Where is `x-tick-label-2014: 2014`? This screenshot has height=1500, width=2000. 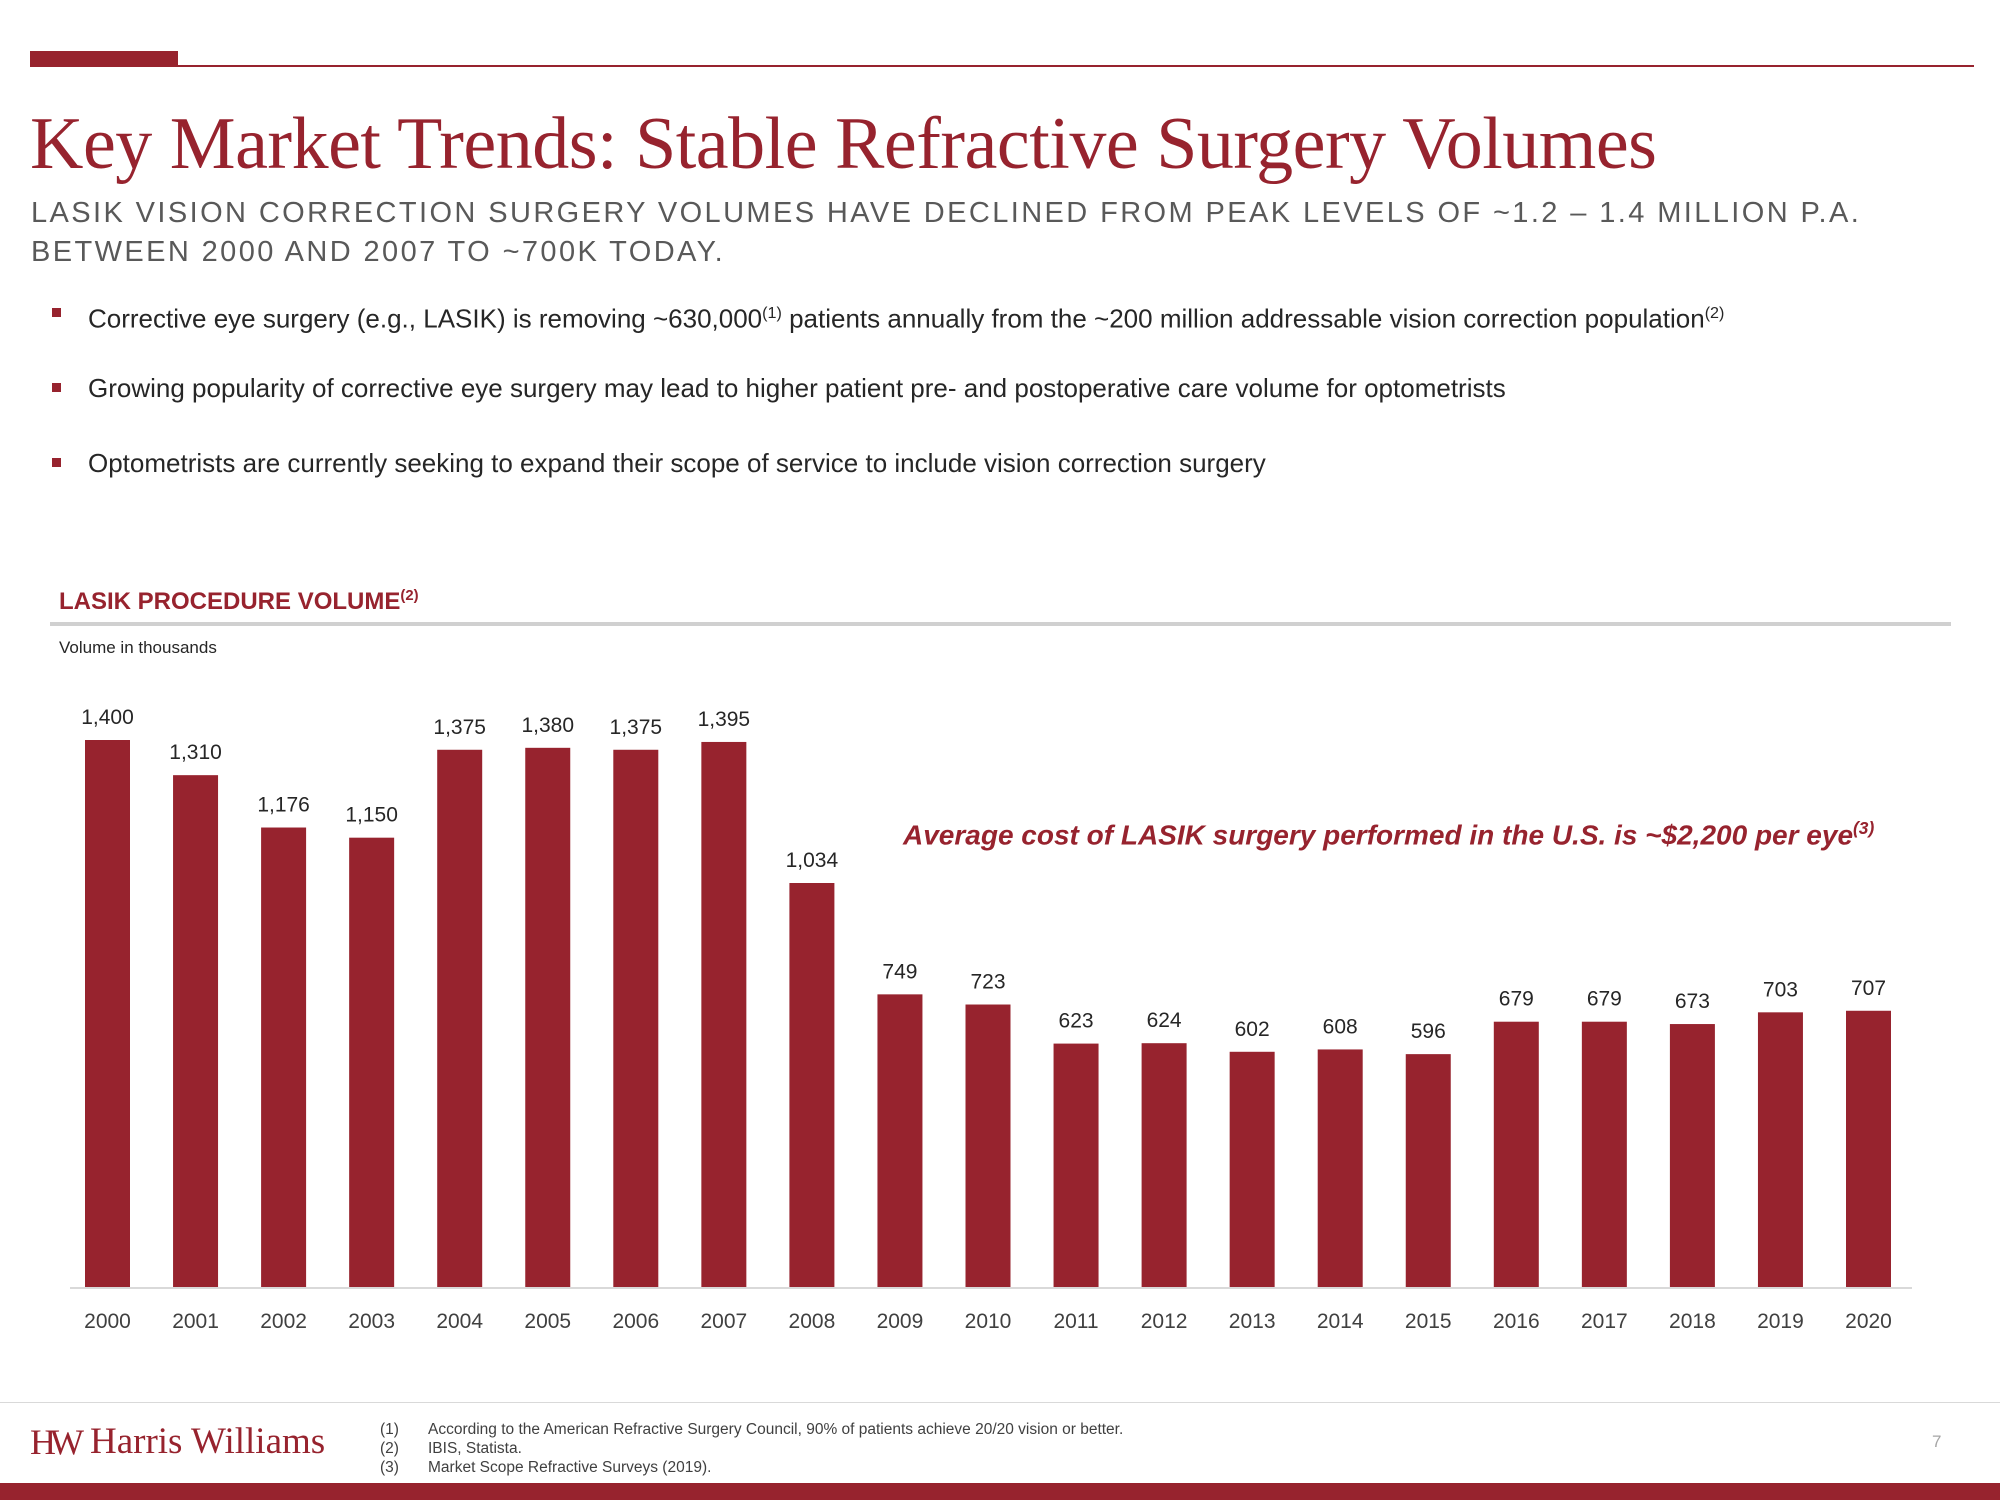 x-tick-label-2014: 2014 is located at coordinates (1340, 1321).